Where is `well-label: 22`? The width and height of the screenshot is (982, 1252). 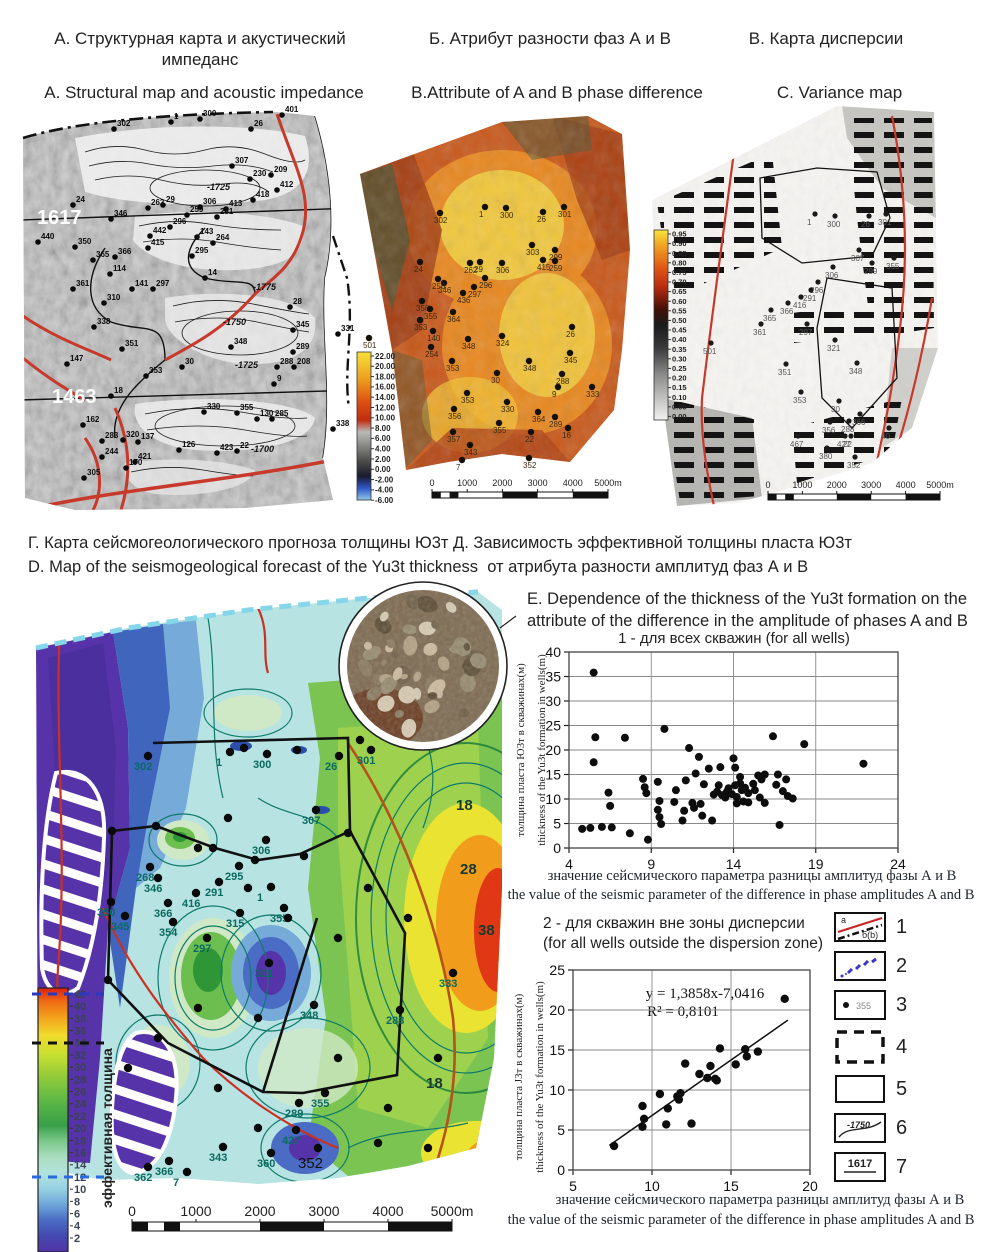 well-label: 22 is located at coordinates (847, 444).